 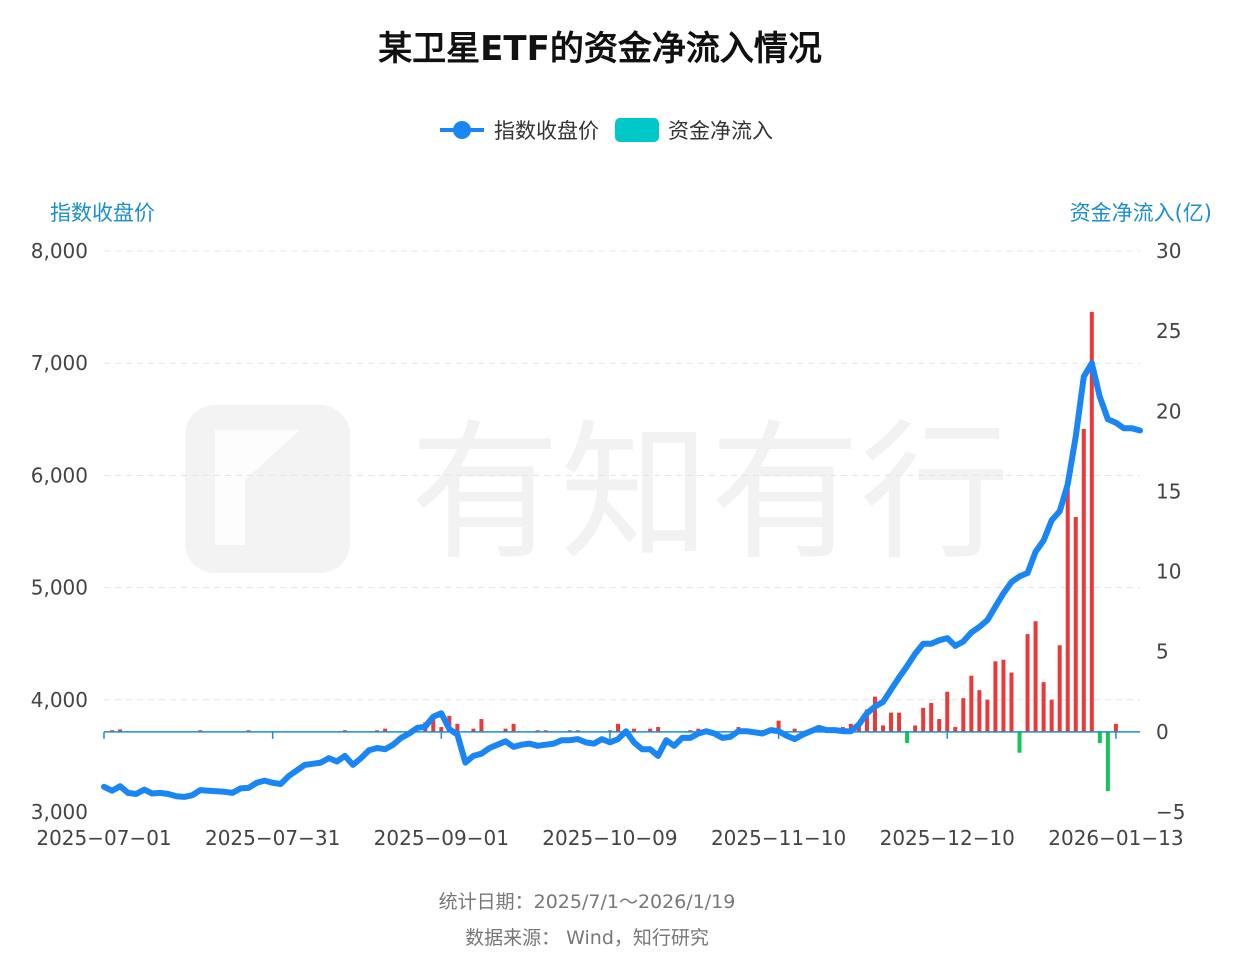 I want to click on y-right-axis-title: 资金净流入(亿), so click(x=1141, y=213).